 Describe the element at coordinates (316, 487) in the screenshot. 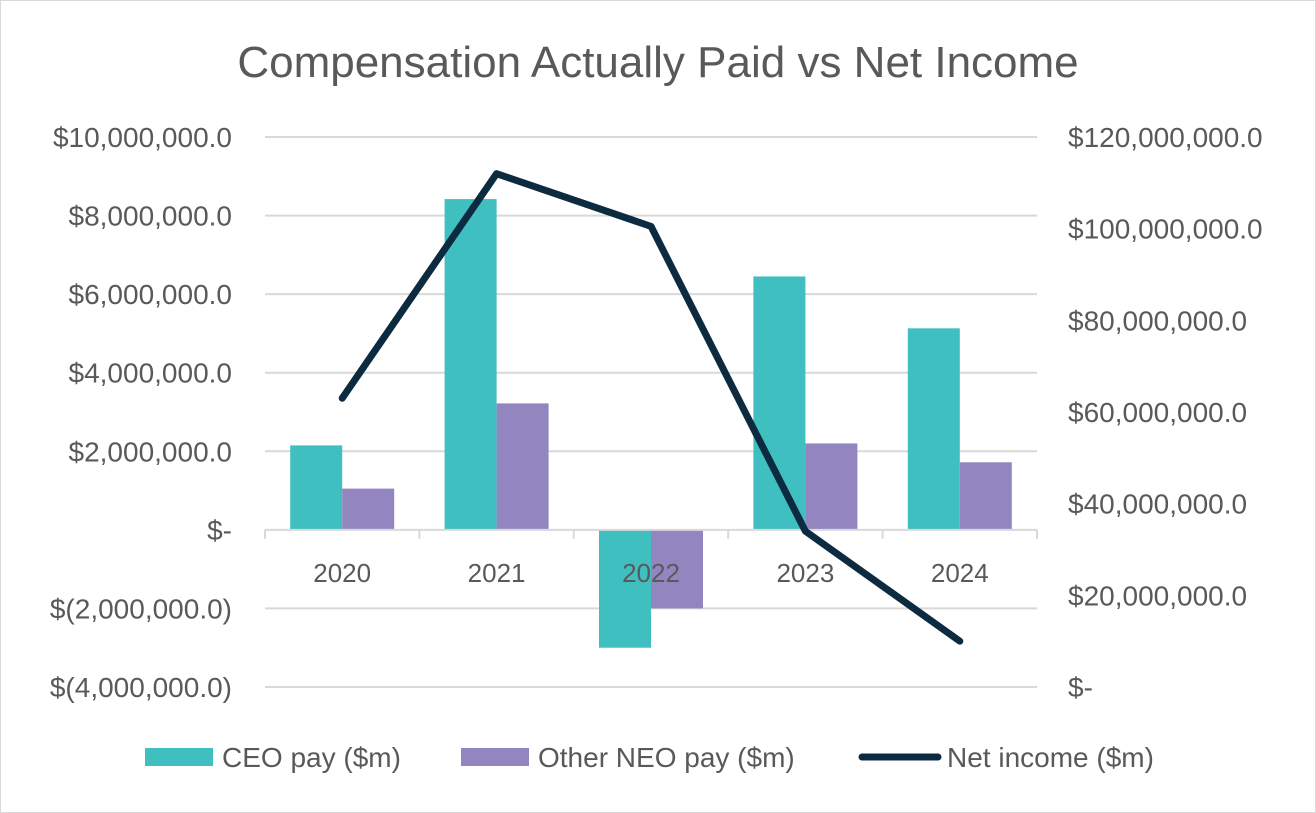

I see `bar-ceo-pay-2020` at that location.